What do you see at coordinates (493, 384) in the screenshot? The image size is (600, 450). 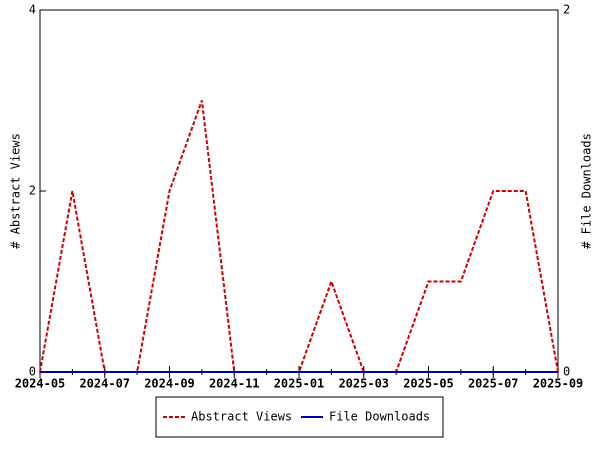 I see `x-tick-label: 2025-07` at bounding box center [493, 384].